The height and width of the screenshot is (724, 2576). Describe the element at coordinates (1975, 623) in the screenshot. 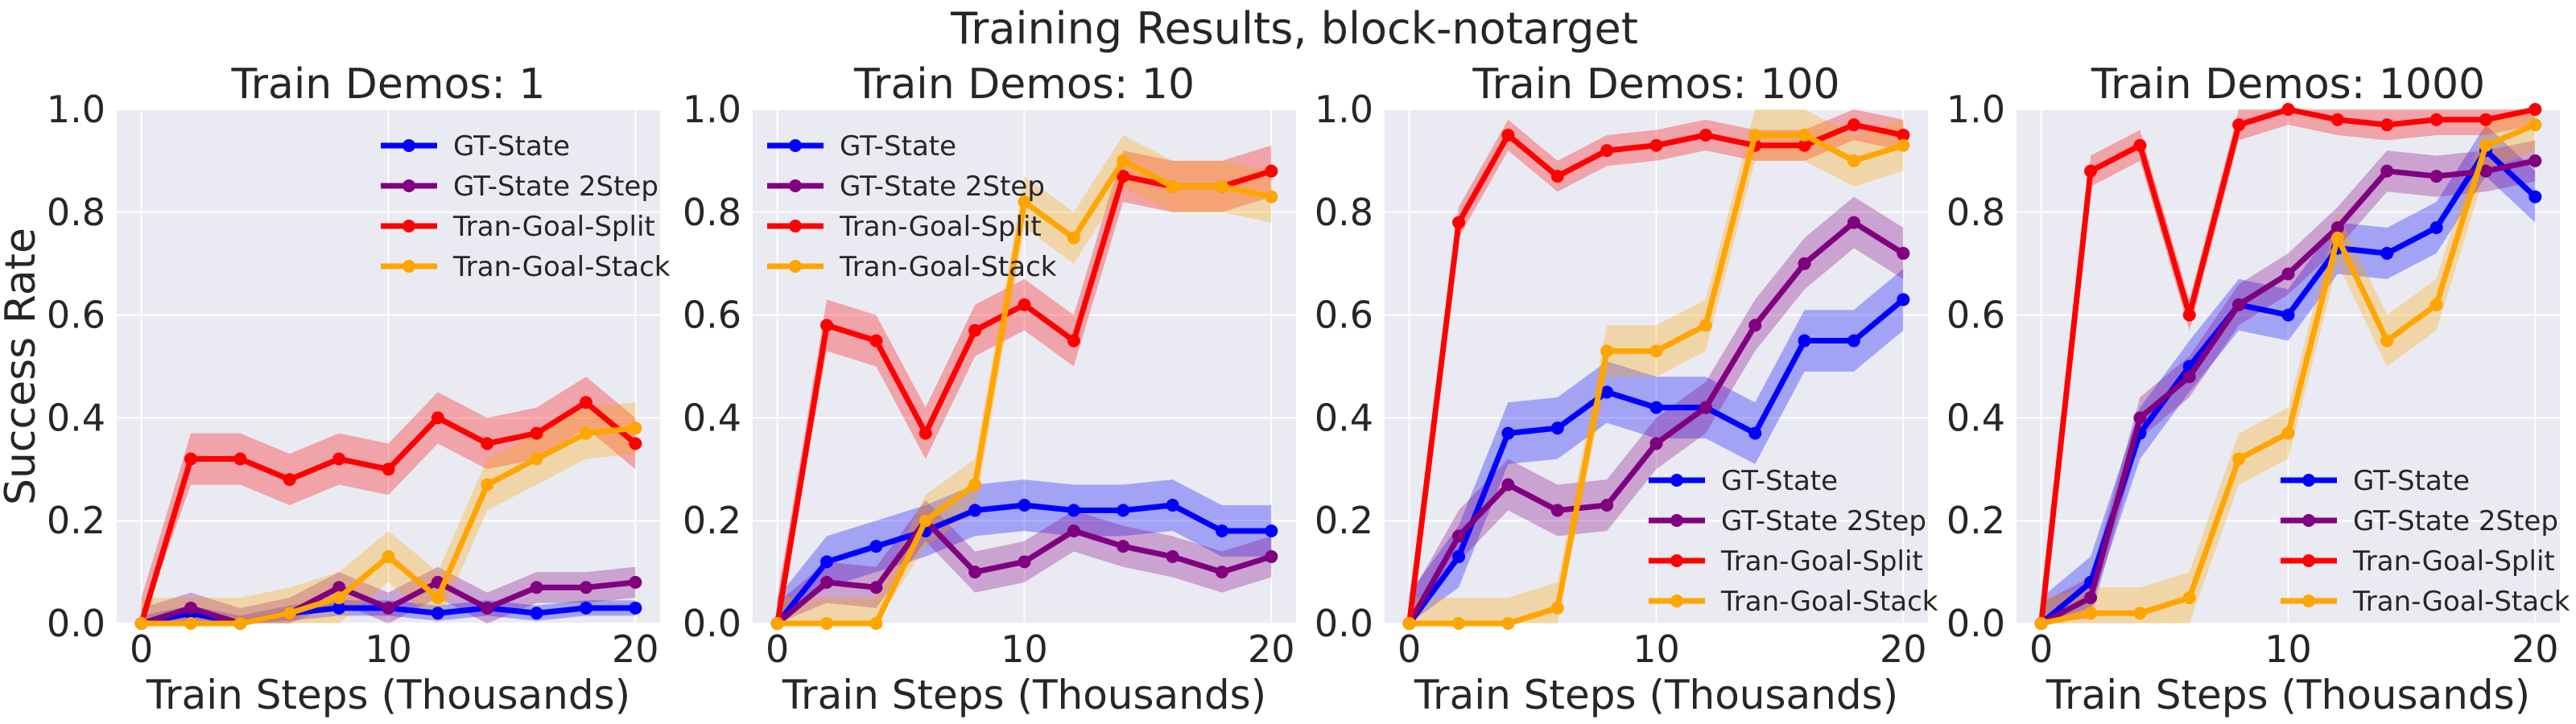

I see `y-tick-label: 0.0` at that location.